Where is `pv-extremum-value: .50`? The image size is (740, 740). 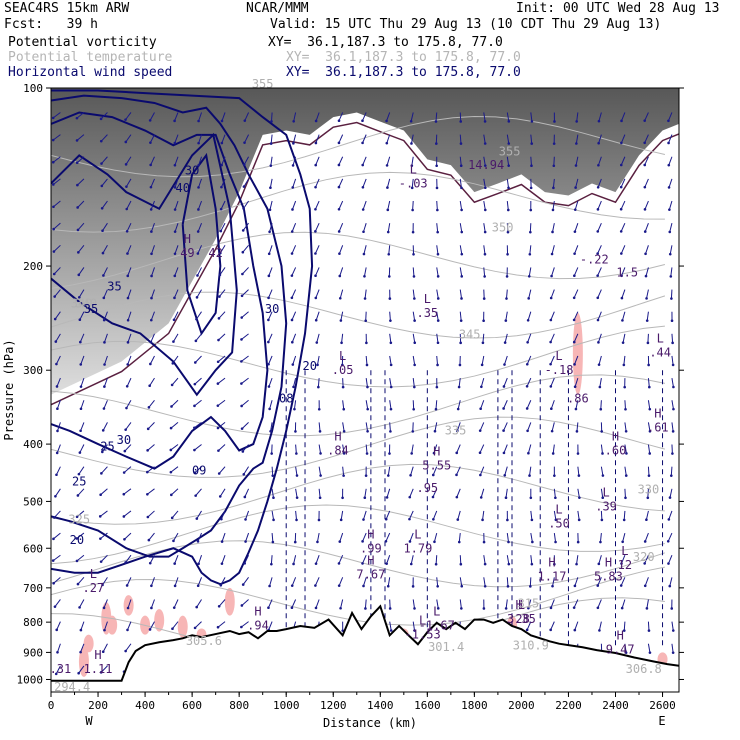
pv-extremum-value: .50 is located at coordinates (559, 524).